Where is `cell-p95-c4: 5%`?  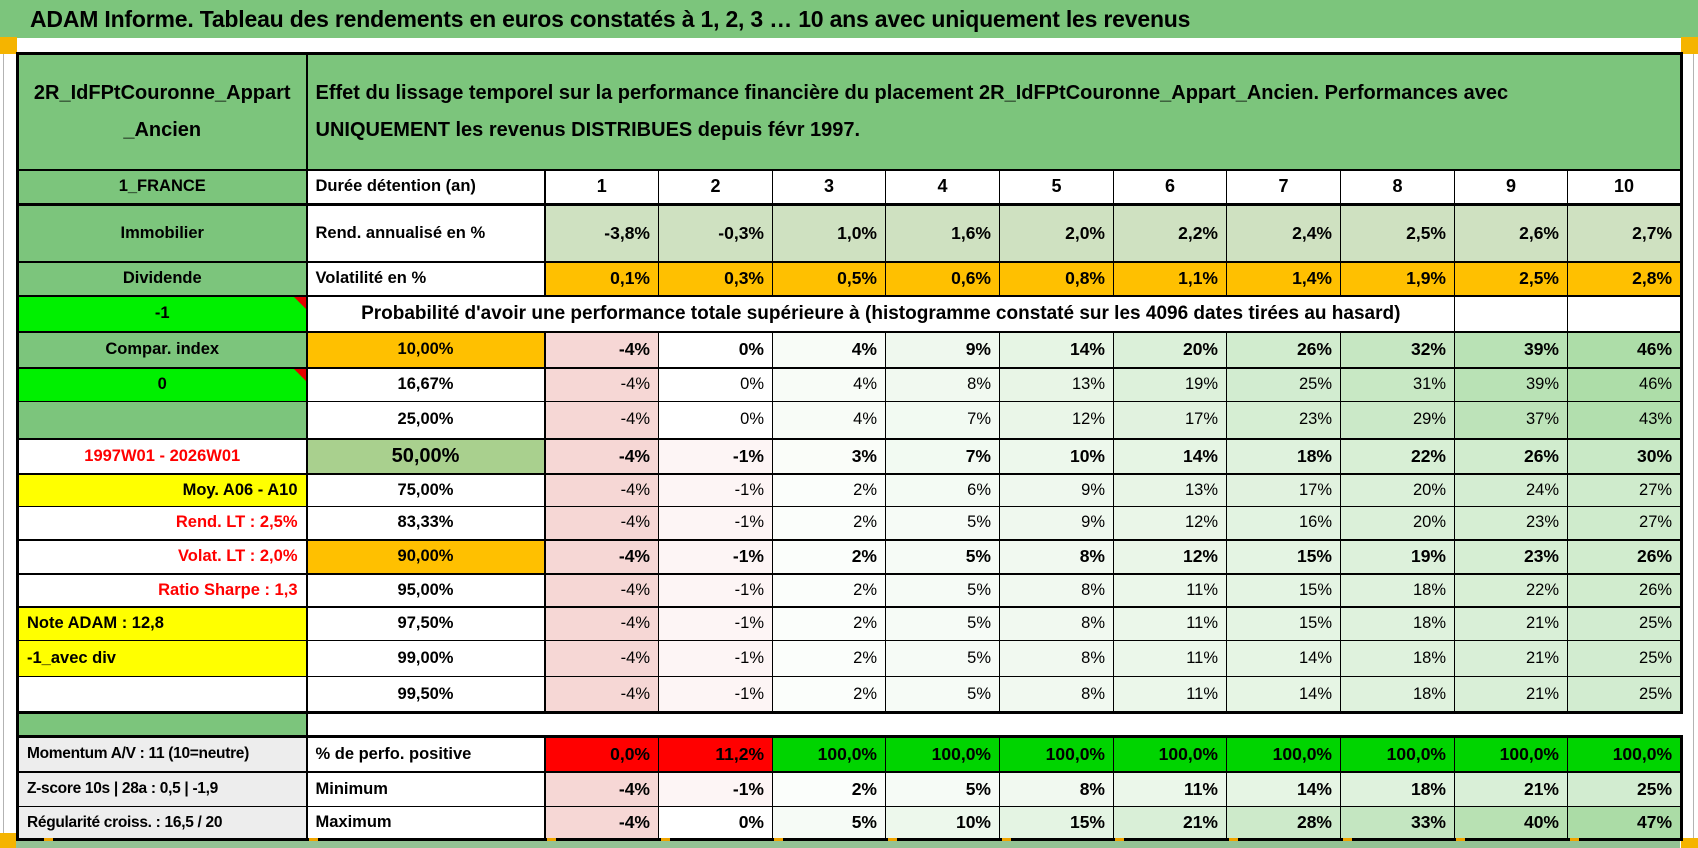 cell-p95-c4: 5% is located at coordinates (942, 590).